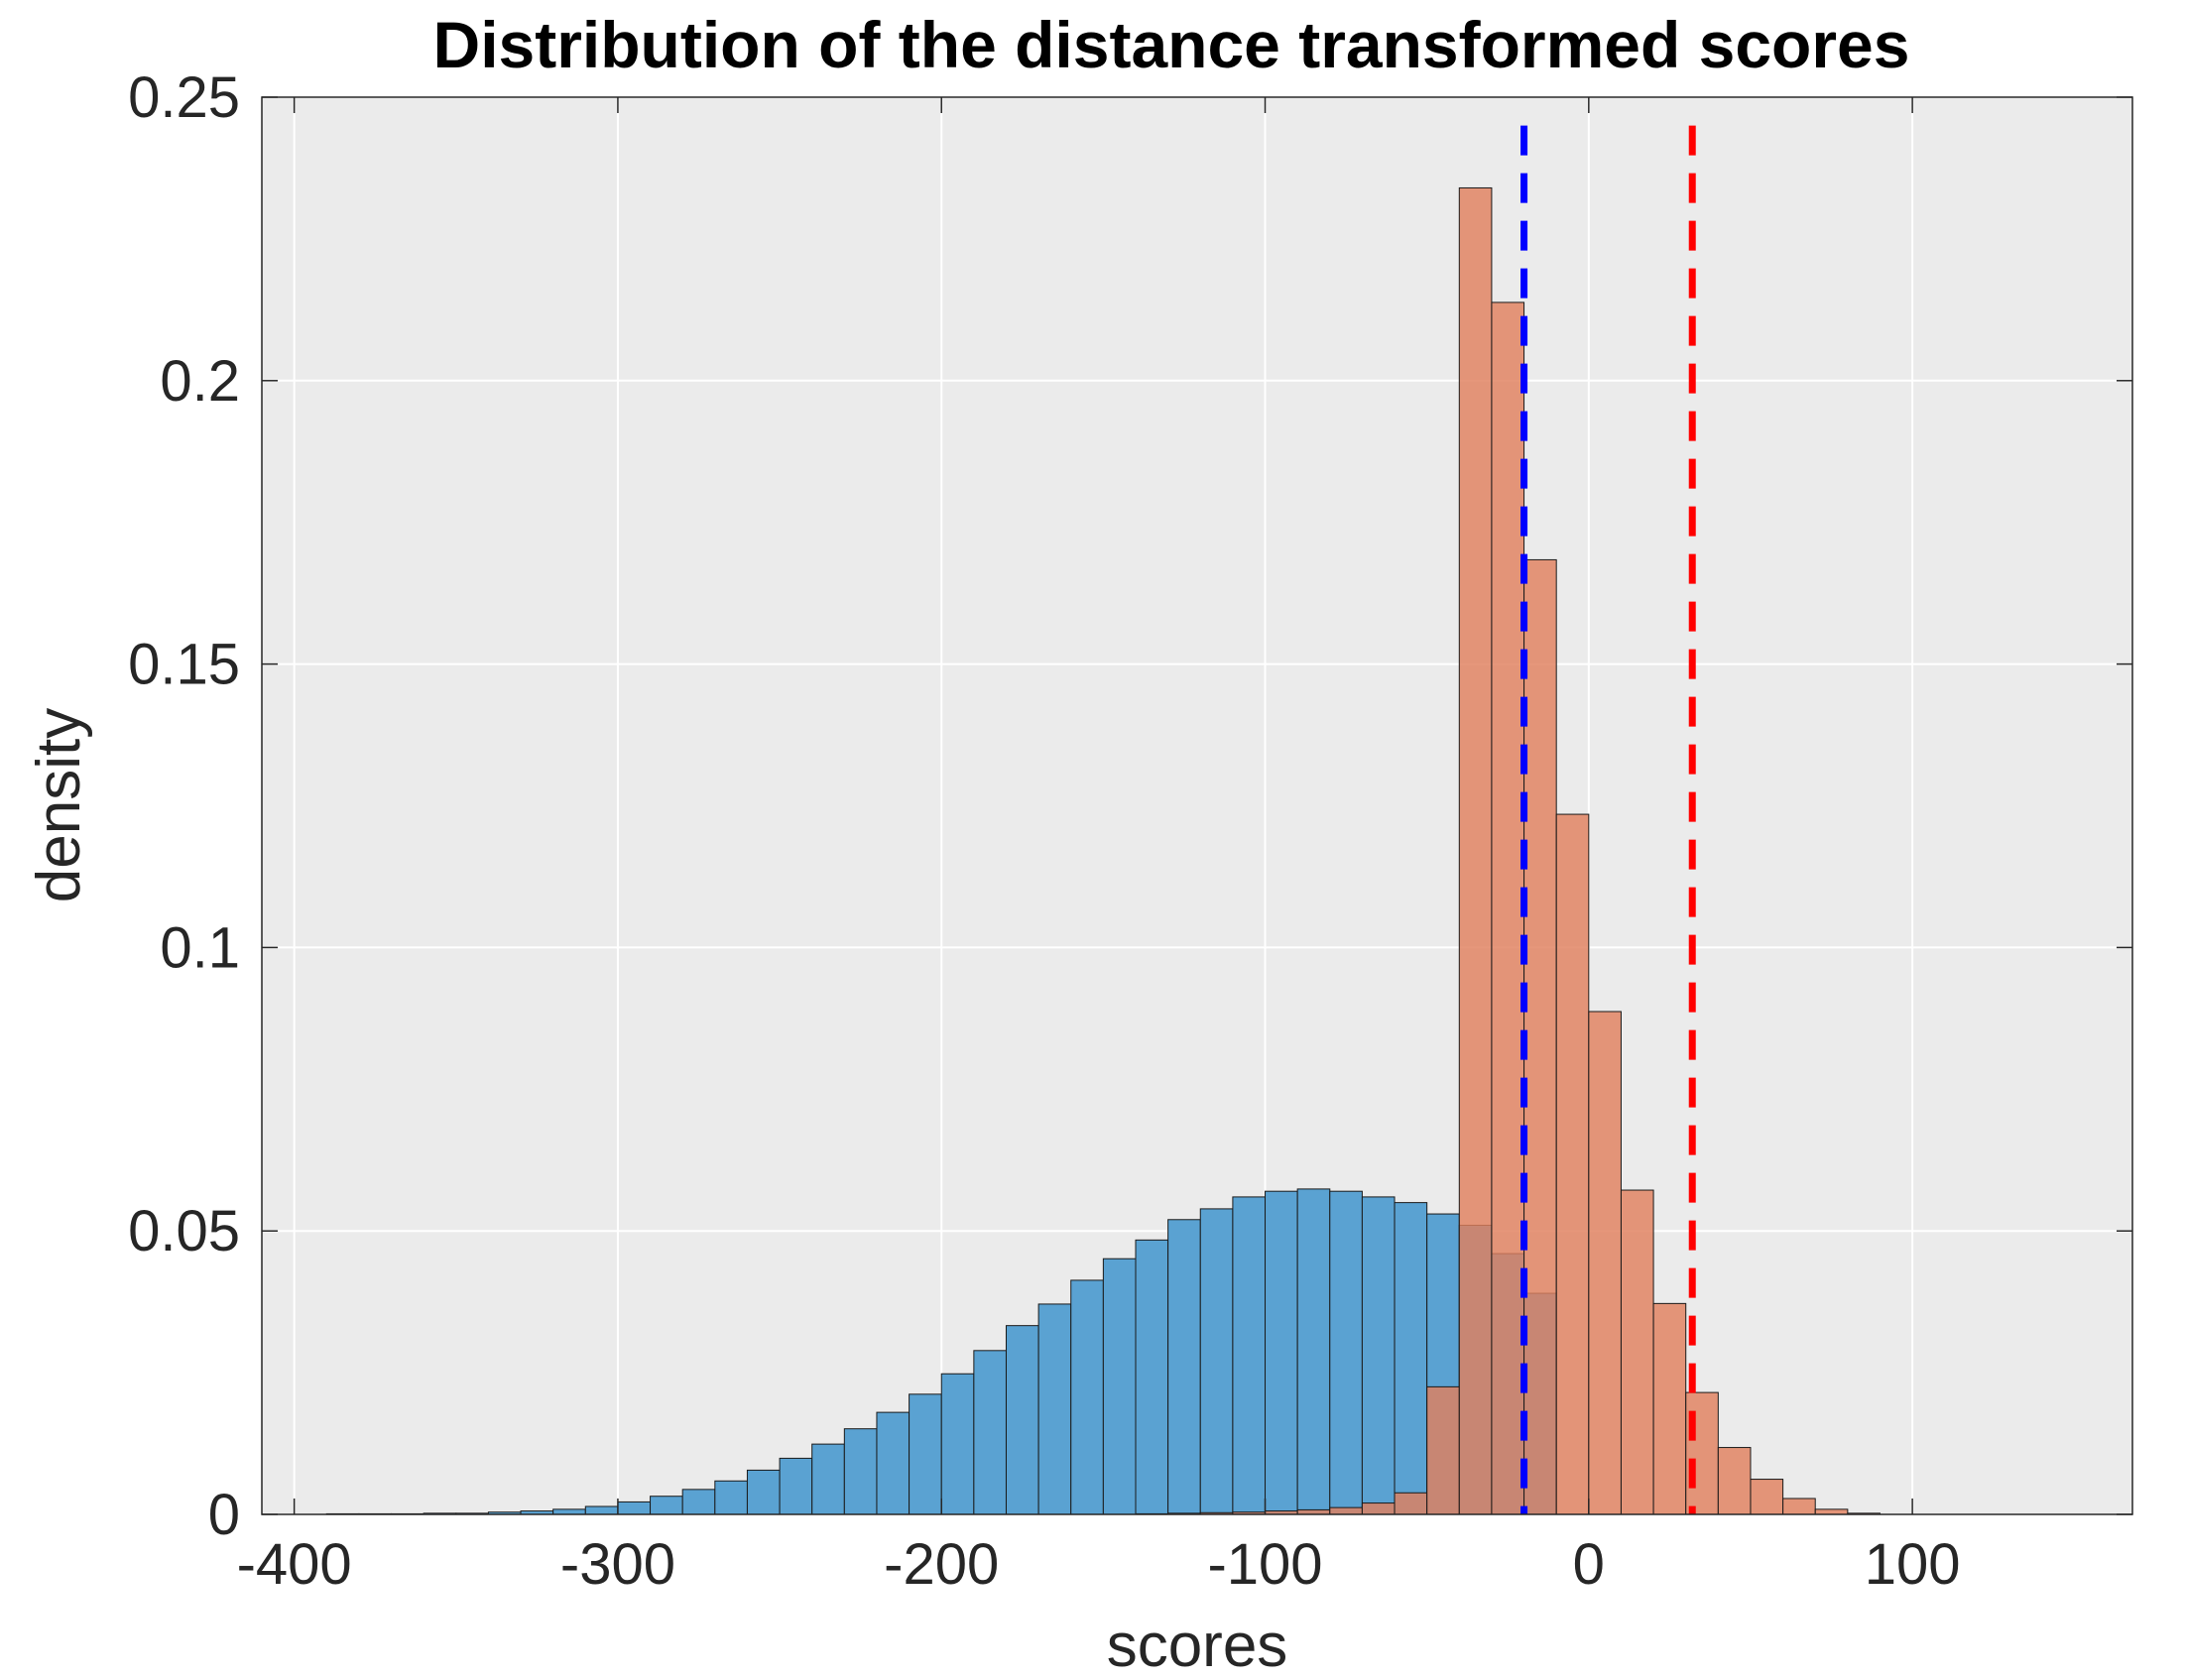  What do you see at coordinates (224, 1515) in the screenshot?
I see `y-tick-label: 0` at bounding box center [224, 1515].